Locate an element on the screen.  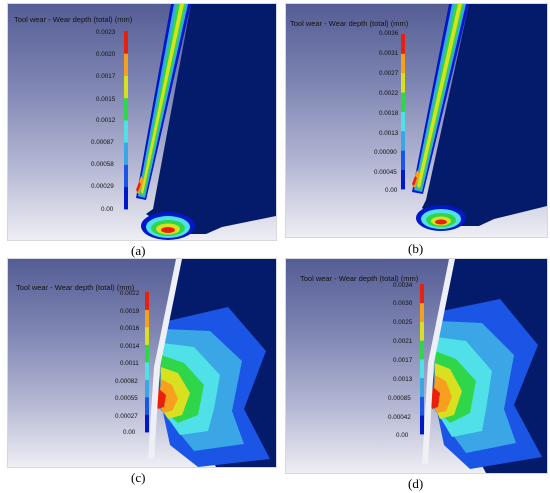
legend-tick: 0.00082 is located at coordinates (126, 381).